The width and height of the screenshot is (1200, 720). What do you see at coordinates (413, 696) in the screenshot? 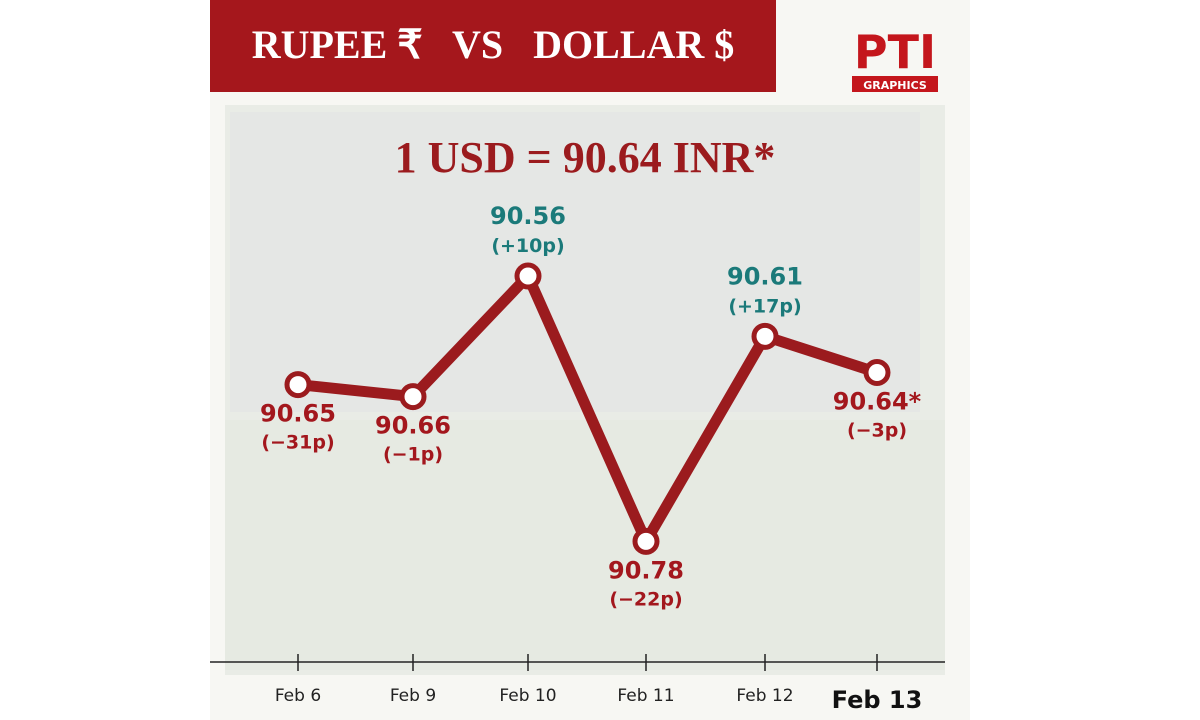
I see `x-tick-label: Feb 9` at bounding box center [413, 696].